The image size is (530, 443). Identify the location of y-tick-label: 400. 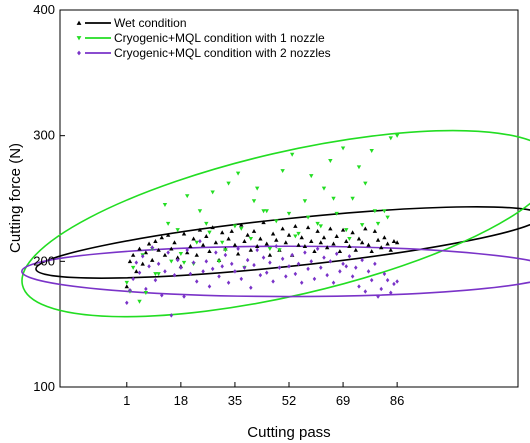
(44, 9).